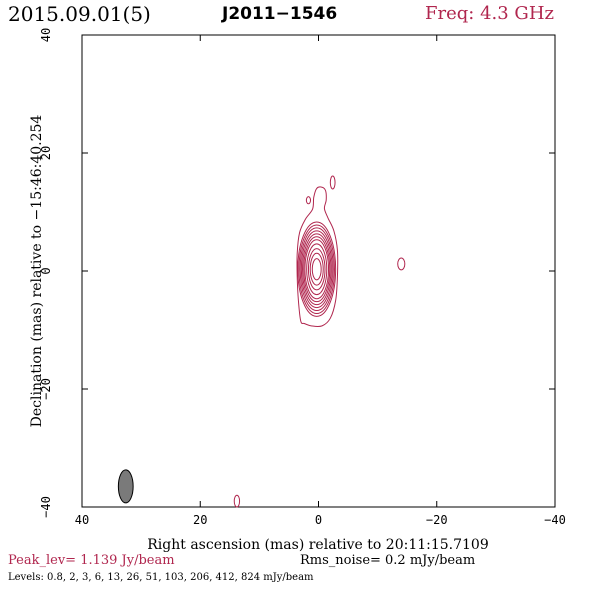 The height and width of the screenshot is (590, 590). Describe the element at coordinates (46, 270) in the screenshot. I see `y-tick-label-2: 0` at that location.